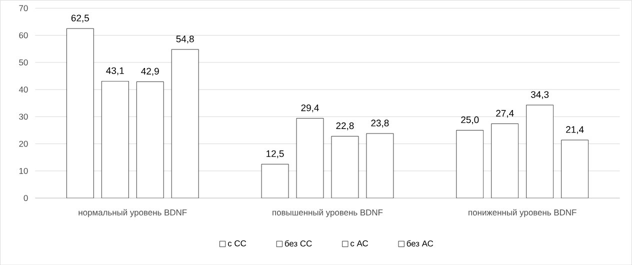 This screenshot has width=632, height=265. Describe the element at coordinates (23, 62) in the screenshot. I see `y-tick-label: 50` at that location.